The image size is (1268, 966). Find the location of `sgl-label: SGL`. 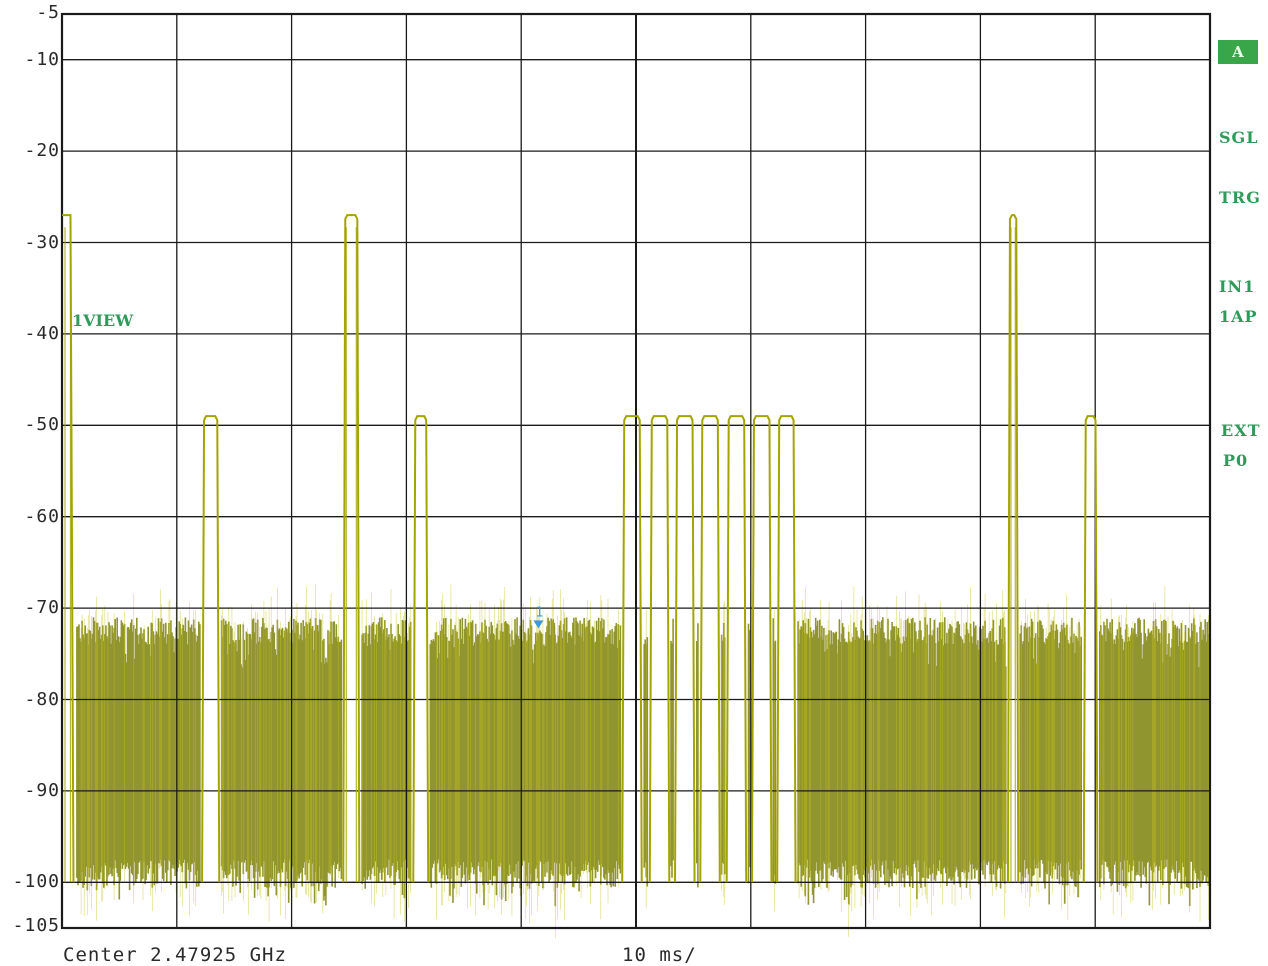

sgl-label: SGL is located at coordinates (1239, 137).